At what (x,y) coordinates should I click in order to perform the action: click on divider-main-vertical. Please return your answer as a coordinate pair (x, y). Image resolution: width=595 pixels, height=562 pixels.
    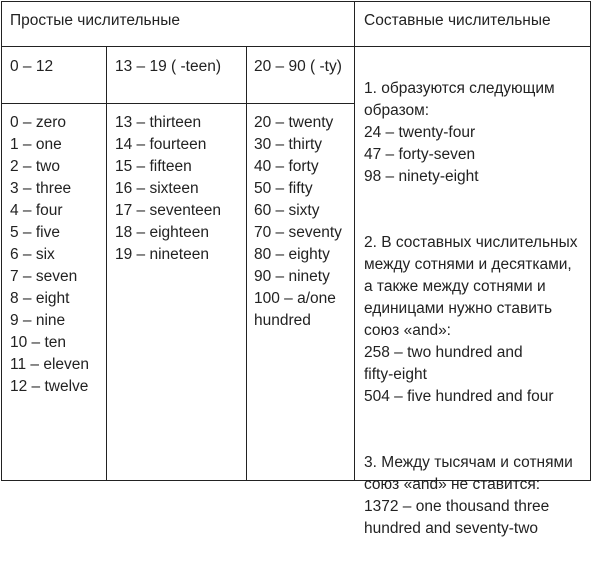
    Looking at the image, I should click on (354, 241).